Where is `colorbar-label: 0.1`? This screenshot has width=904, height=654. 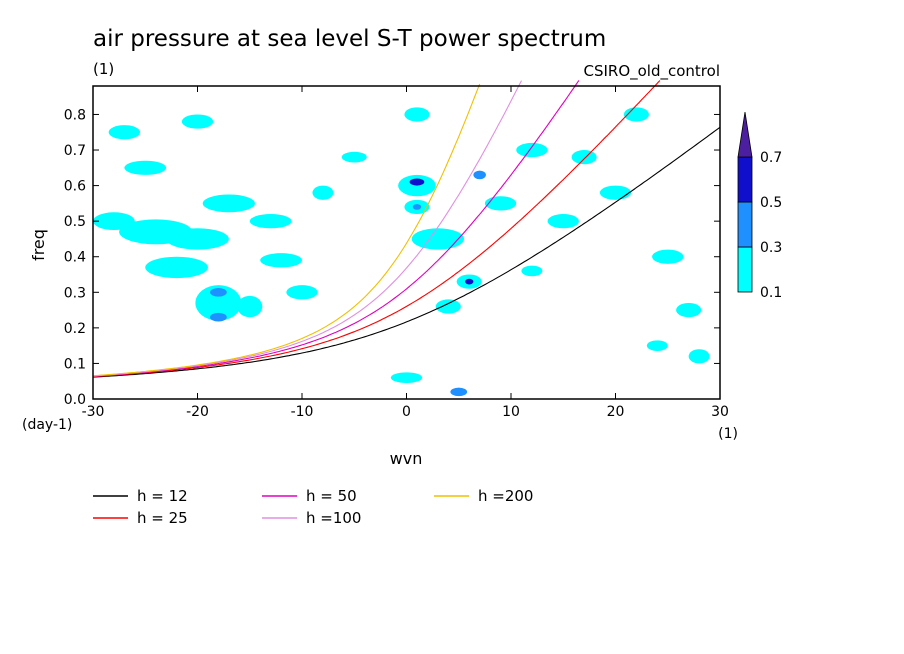 colorbar-label: 0.1 is located at coordinates (771, 293).